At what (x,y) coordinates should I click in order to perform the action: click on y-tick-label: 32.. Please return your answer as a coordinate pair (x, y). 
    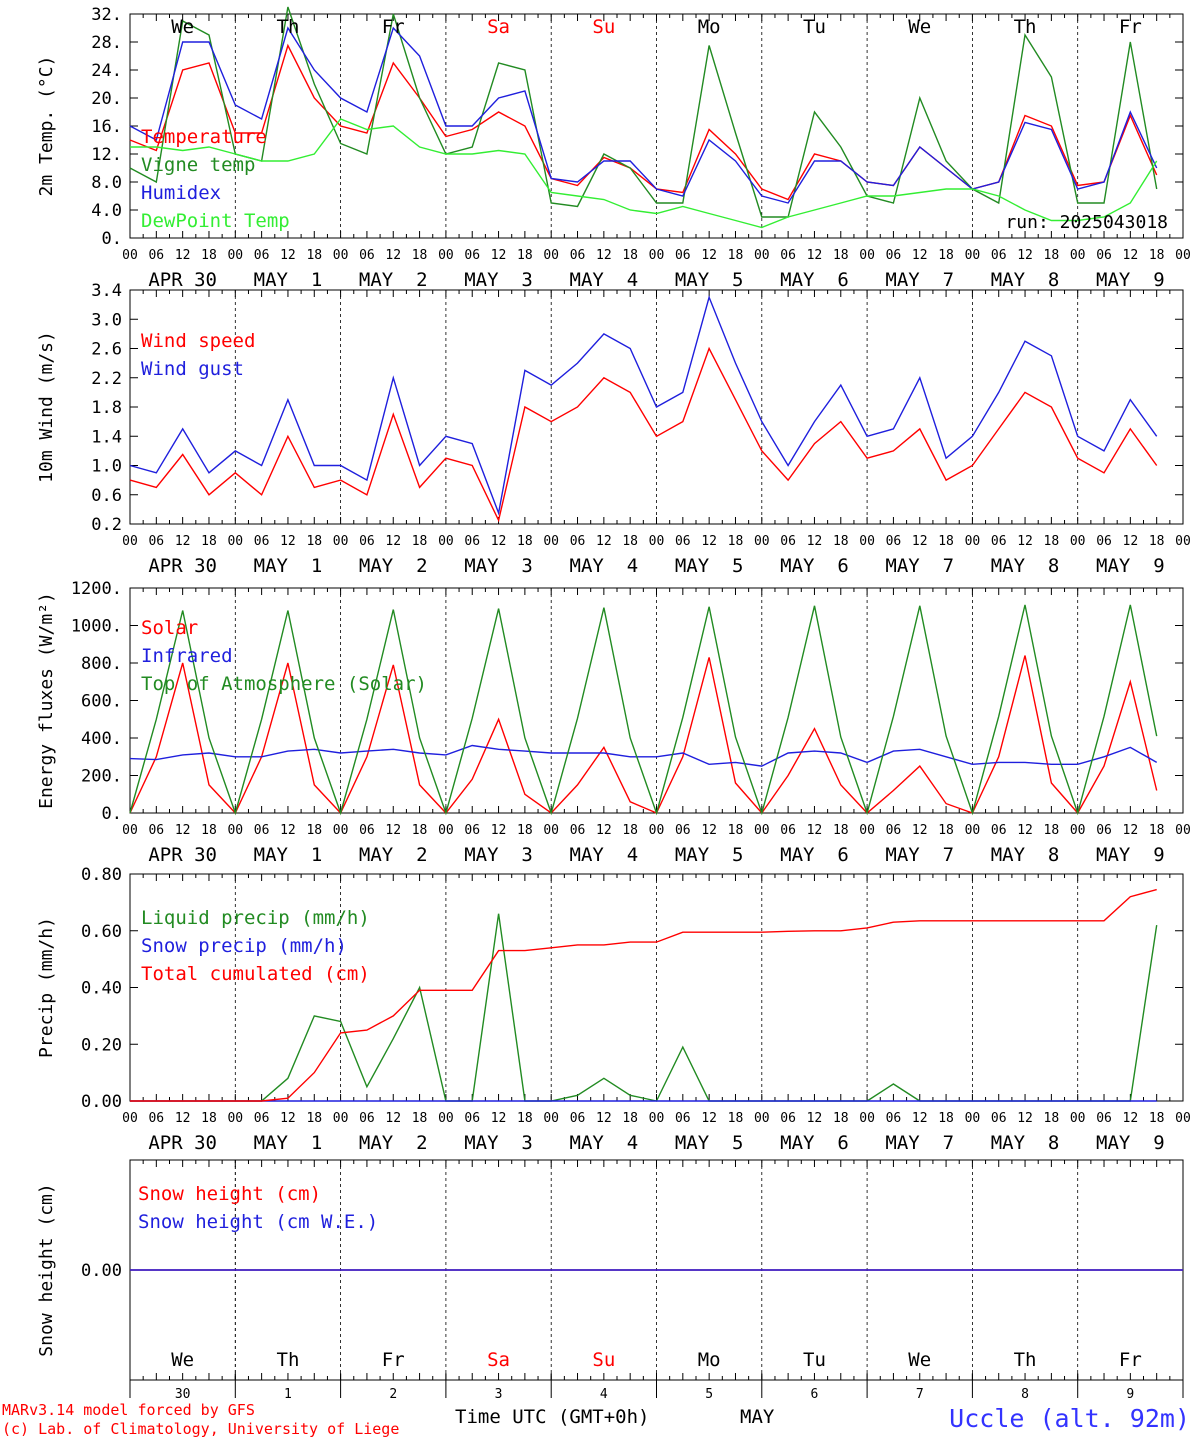
    Looking at the image, I should click on (106, 15).